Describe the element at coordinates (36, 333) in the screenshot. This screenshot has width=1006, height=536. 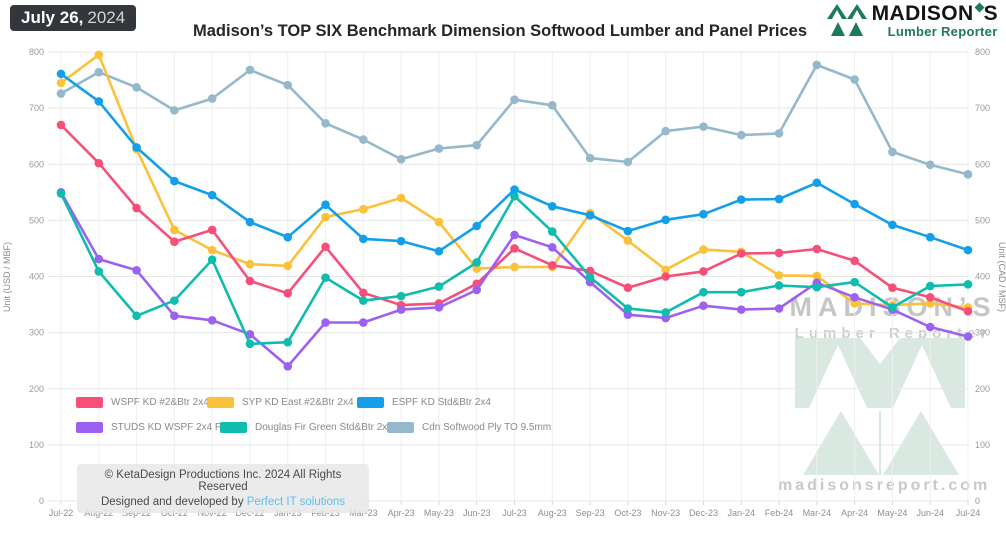
I see `svg-text: 300` at that location.